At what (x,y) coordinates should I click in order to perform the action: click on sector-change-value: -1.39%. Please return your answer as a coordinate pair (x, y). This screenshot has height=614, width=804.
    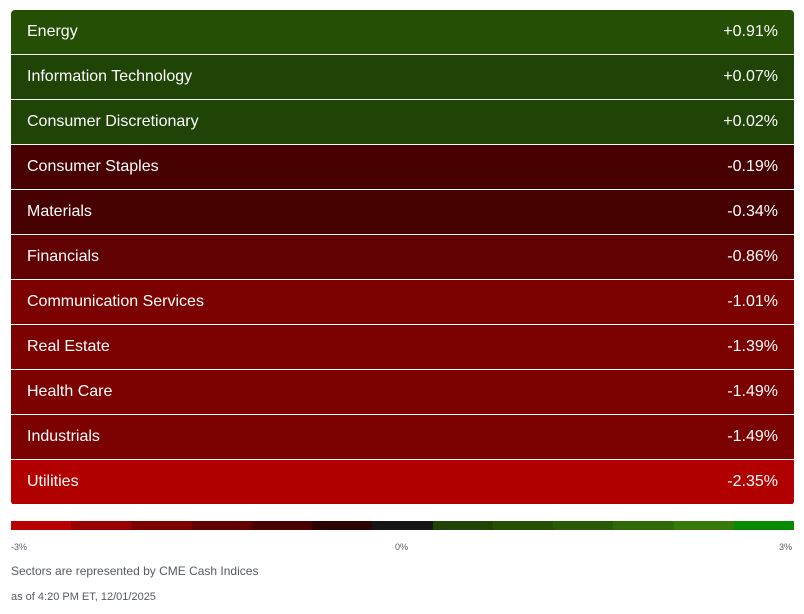
    Looking at the image, I should click on (752, 346).